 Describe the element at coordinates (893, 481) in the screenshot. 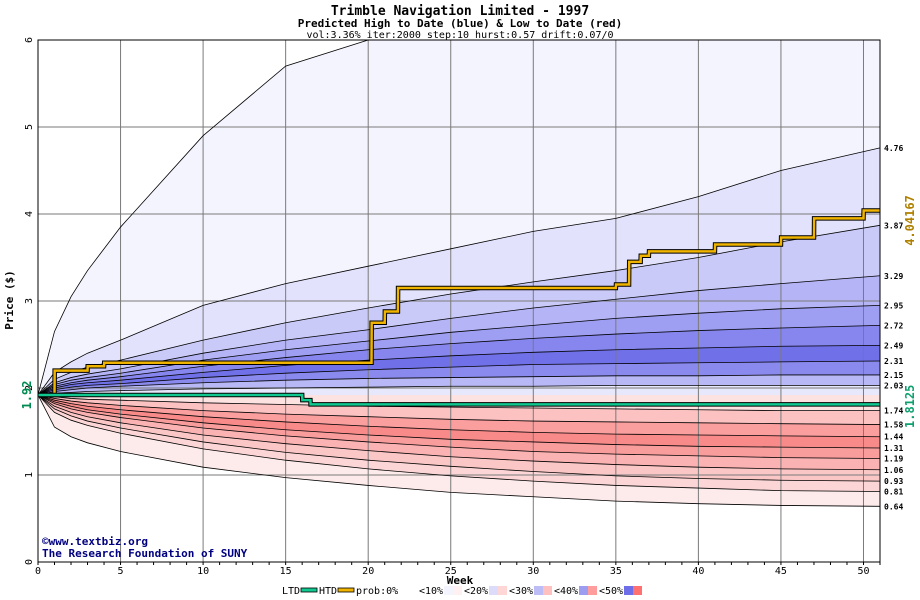

I see `right-value-label: 0.93` at that location.